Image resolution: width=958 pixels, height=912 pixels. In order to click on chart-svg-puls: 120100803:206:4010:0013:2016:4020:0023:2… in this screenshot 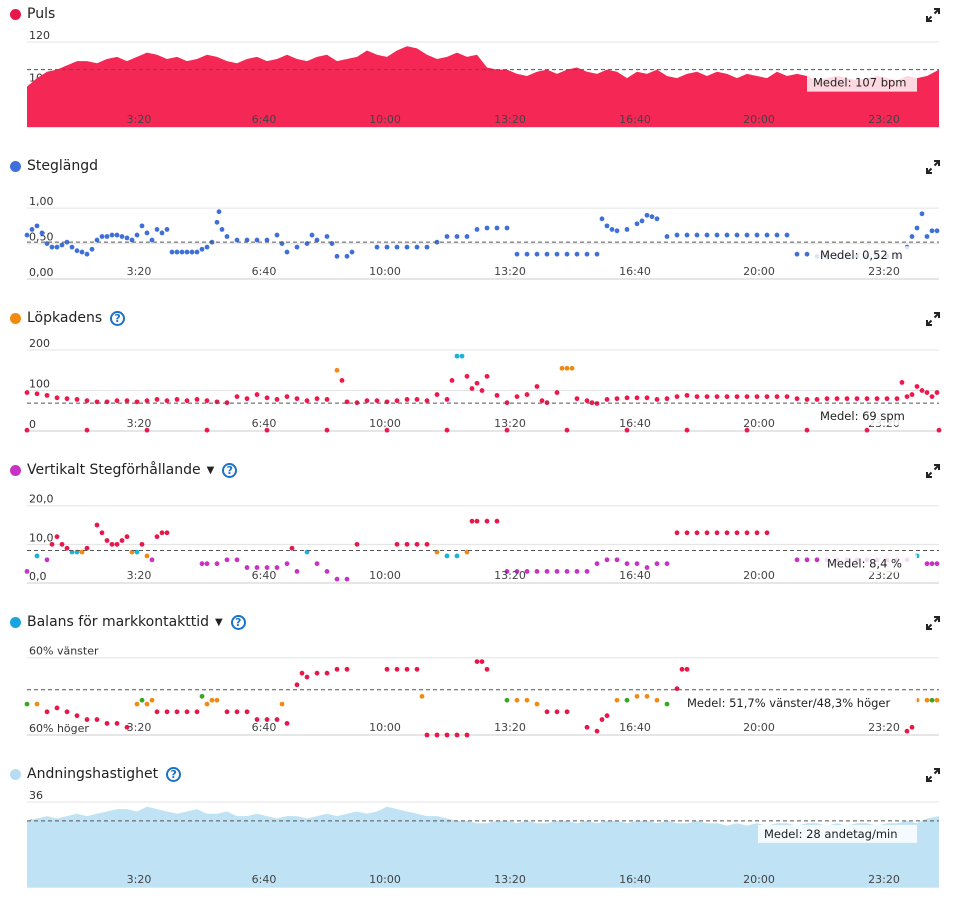, I will do `click(483, 78)`.